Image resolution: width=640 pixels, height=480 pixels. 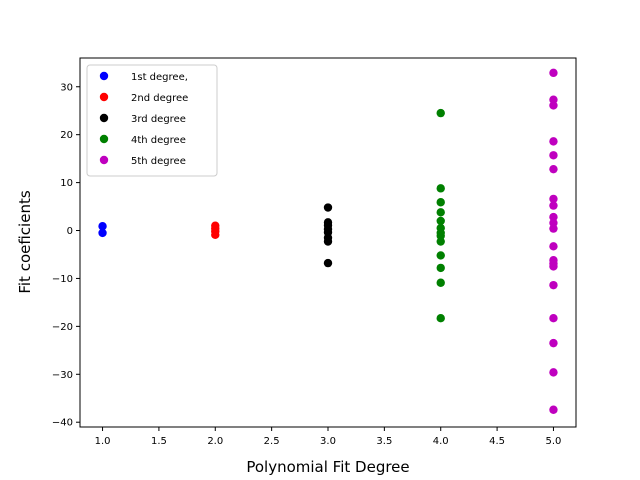 I want to click on y-tick-label: −30, so click(x=62, y=375).